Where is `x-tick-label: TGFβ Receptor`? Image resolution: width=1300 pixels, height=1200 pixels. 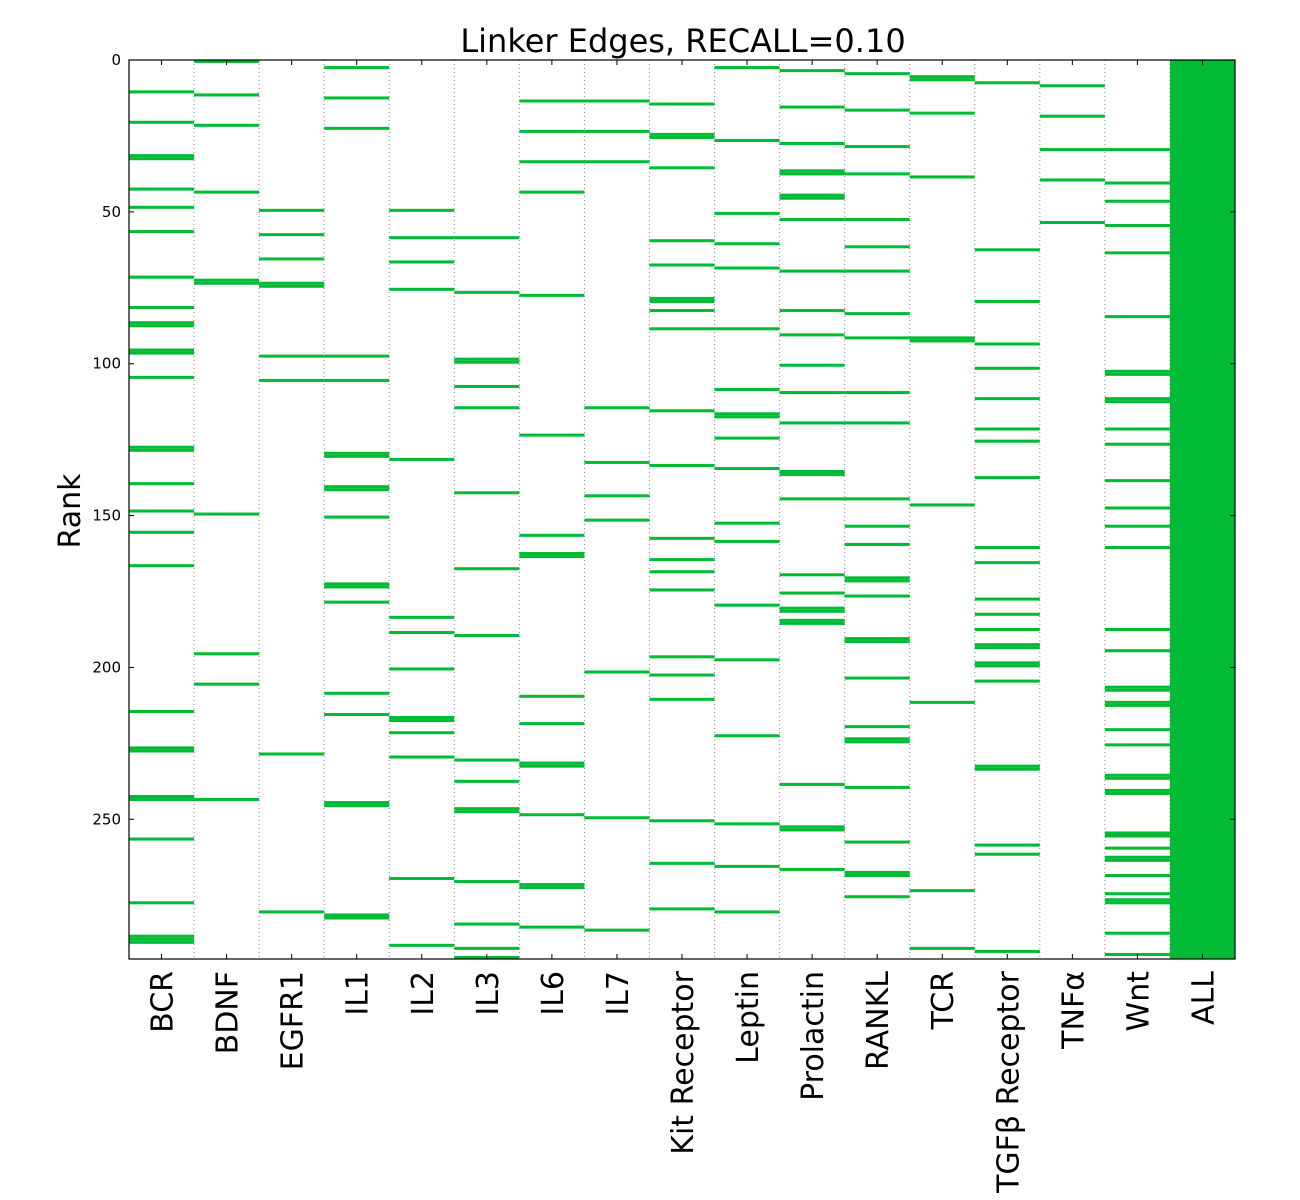
x-tick-label: TGFβ Receptor is located at coordinates (1008, 1082).